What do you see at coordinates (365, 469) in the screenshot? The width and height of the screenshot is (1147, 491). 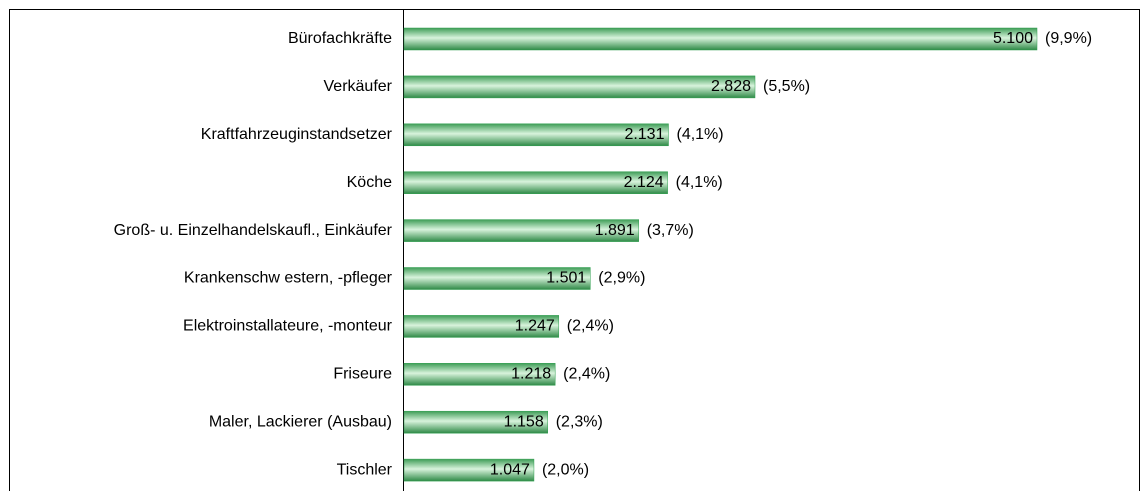 I see `category-label: Tischler` at bounding box center [365, 469].